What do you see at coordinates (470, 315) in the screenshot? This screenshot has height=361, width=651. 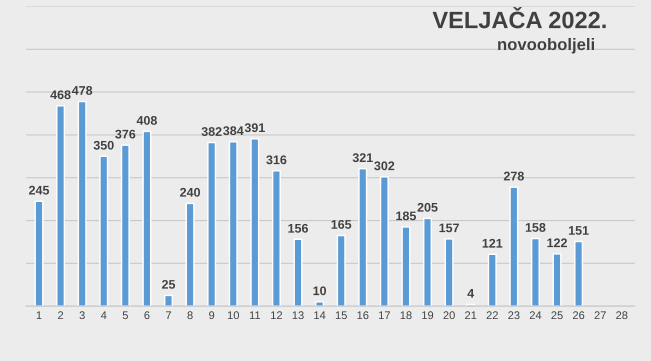 I see `x-tick-label: 21` at bounding box center [470, 315].